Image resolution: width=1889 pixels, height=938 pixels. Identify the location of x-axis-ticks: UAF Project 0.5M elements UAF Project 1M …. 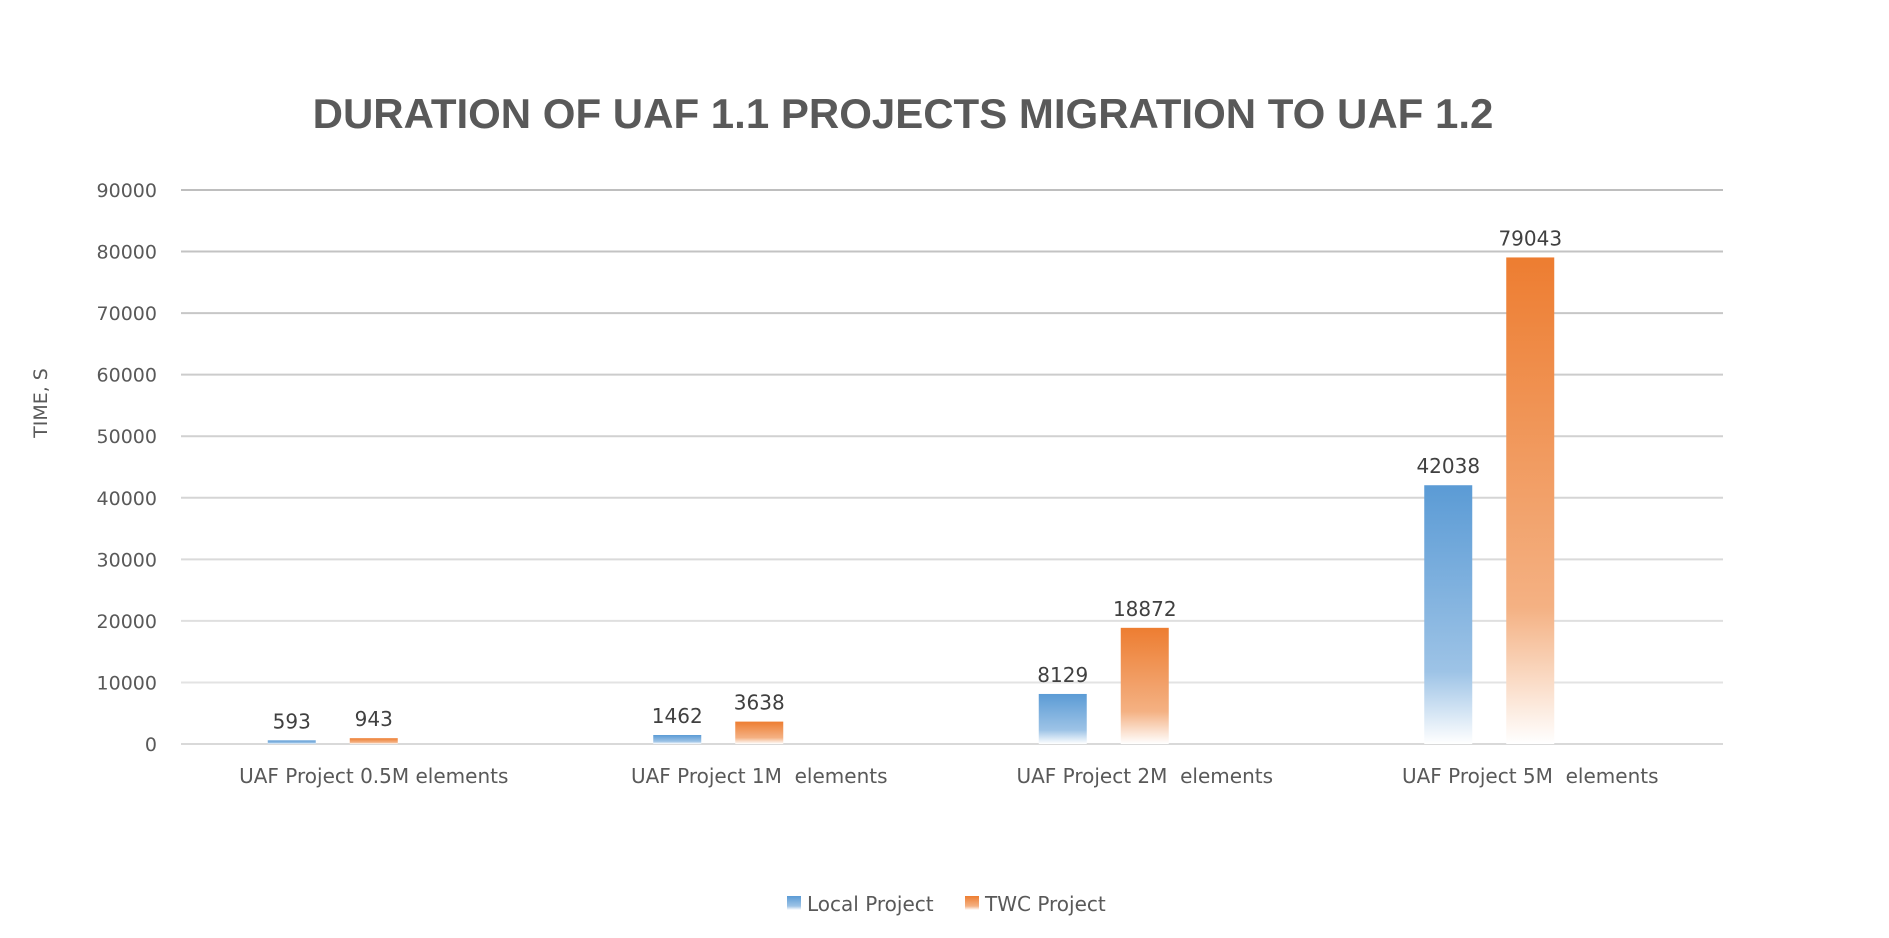
(948, 776).